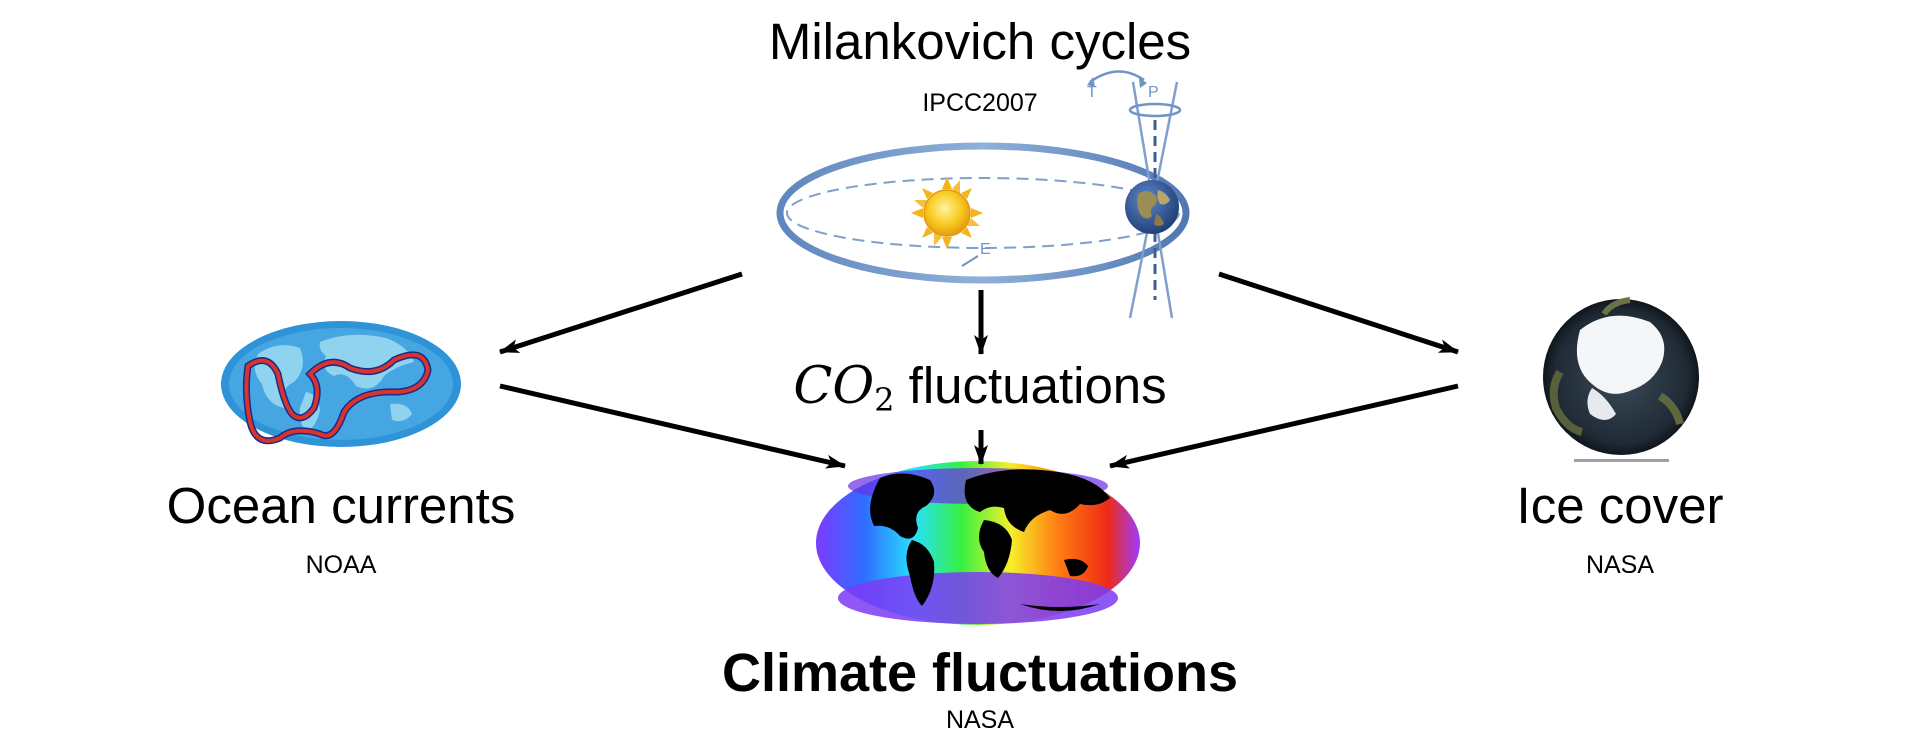  Describe the element at coordinates (980, 41) in the screenshot. I see `milankovich-title: Milankovich cycles` at that location.